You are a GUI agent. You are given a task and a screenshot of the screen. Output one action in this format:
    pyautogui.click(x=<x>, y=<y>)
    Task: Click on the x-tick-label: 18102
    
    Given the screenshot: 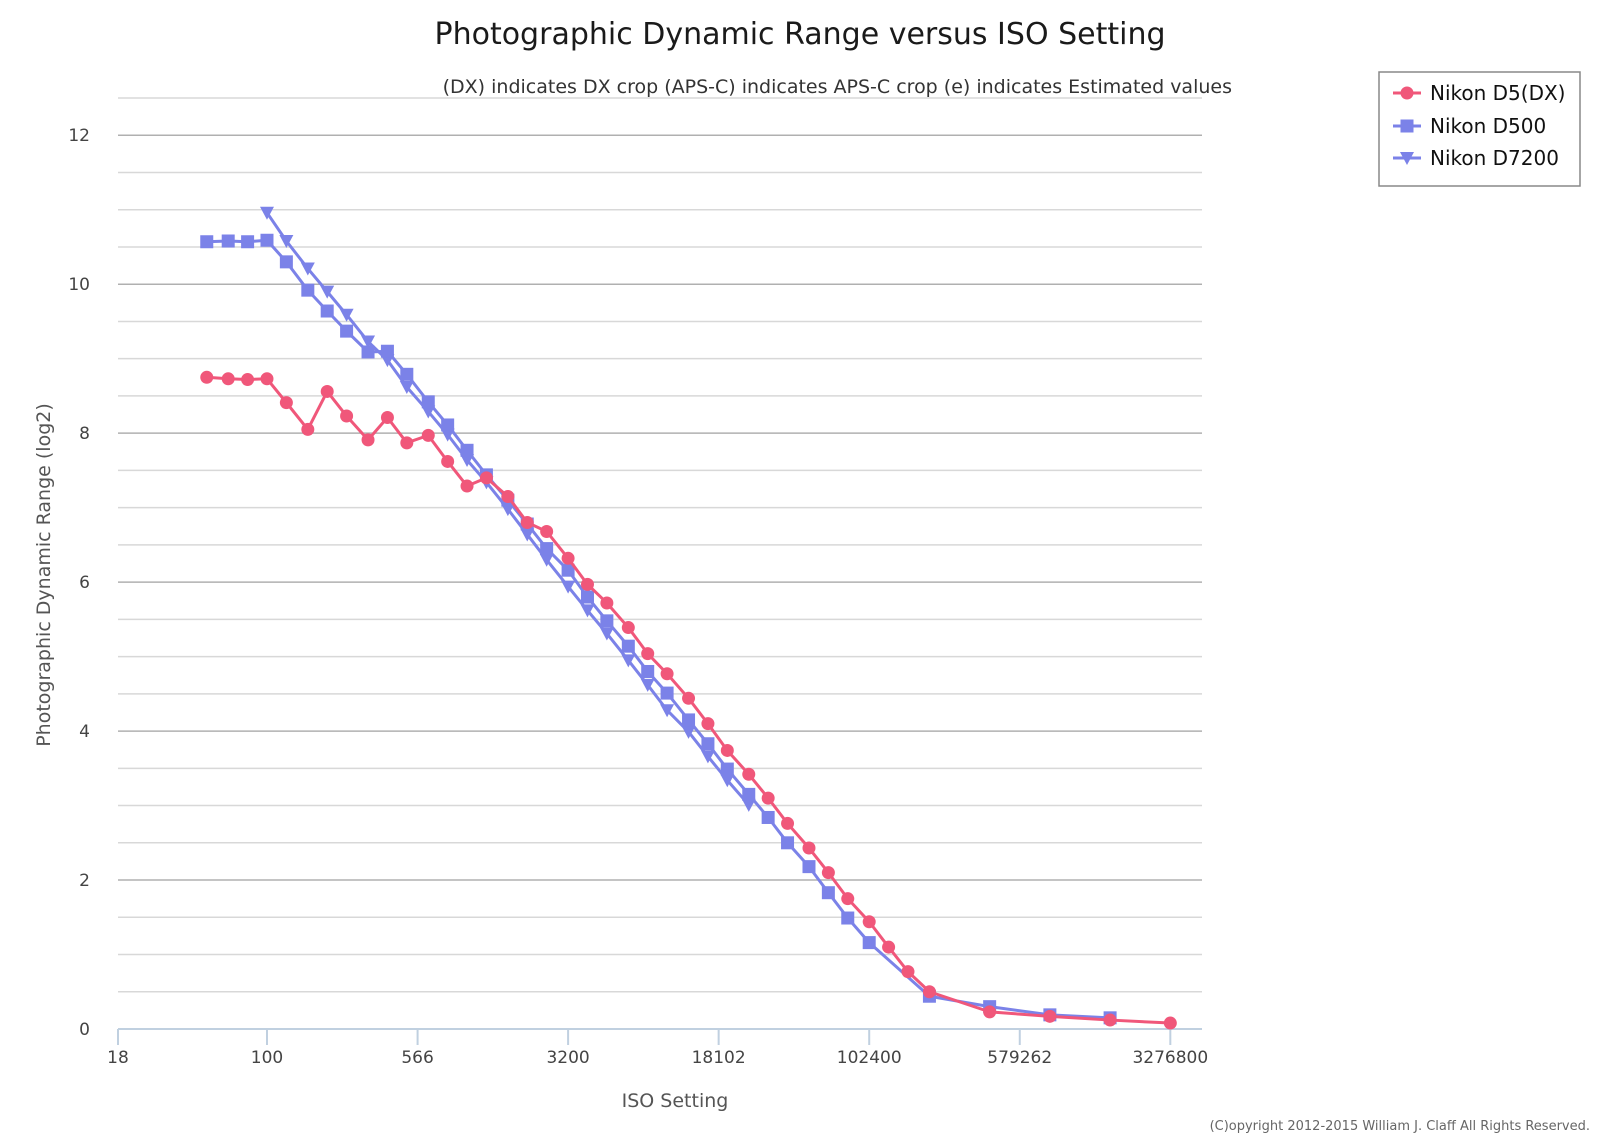 What is the action you would take?
    pyautogui.click(x=719, y=1058)
    